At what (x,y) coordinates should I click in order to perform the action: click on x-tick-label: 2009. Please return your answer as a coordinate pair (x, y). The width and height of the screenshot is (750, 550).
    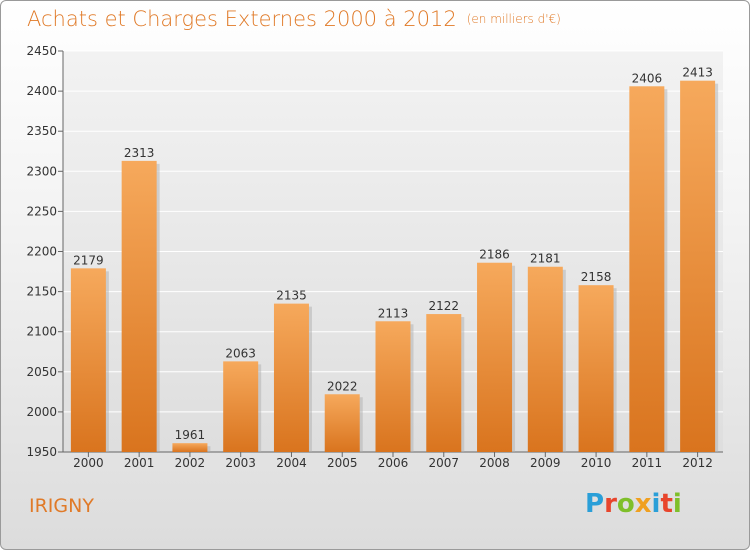
    Looking at the image, I should click on (545, 463).